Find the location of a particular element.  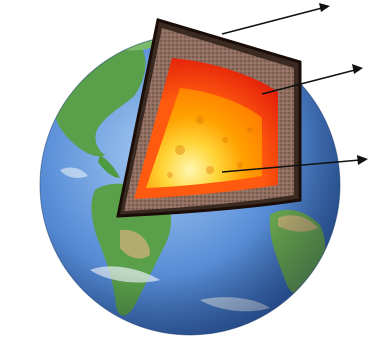

inner-core-layer is located at coordinates (204, 138).